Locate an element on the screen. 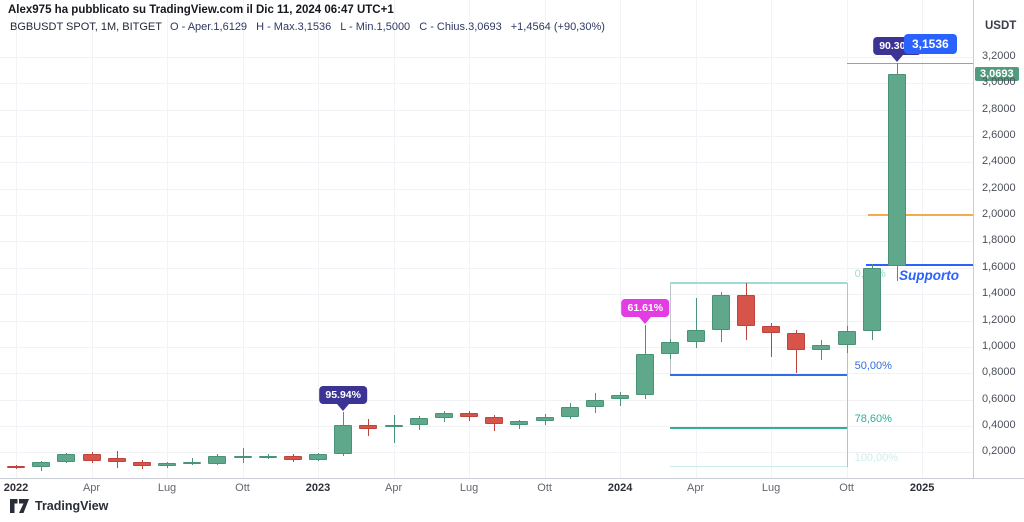  price-tick-label: 1,8000 is located at coordinates (999, 240).